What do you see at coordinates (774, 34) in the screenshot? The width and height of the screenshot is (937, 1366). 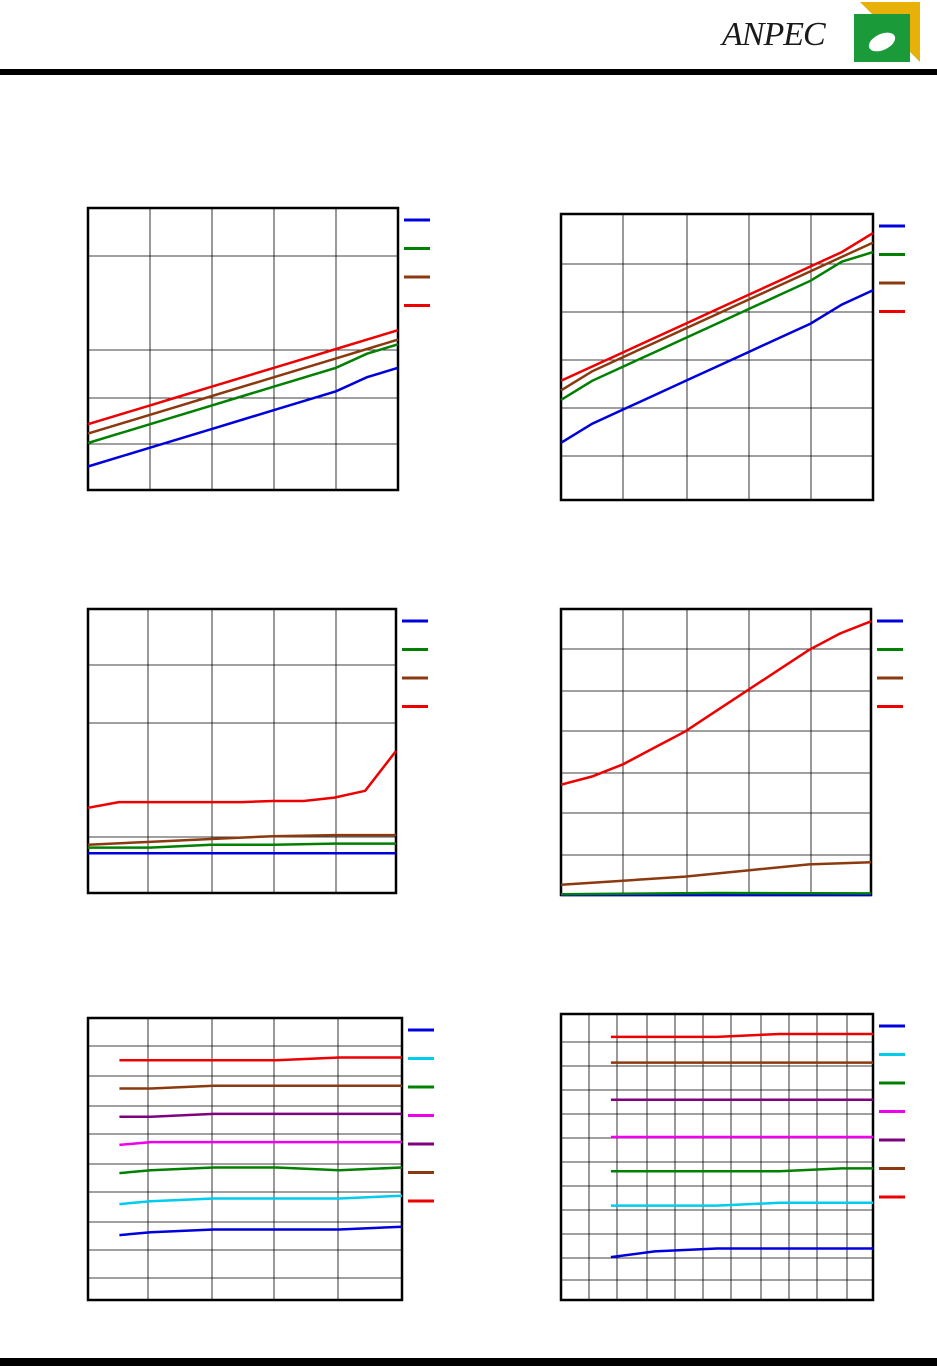 I see `logo-wordmark: ANPEC` at bounding box center [774, 34].